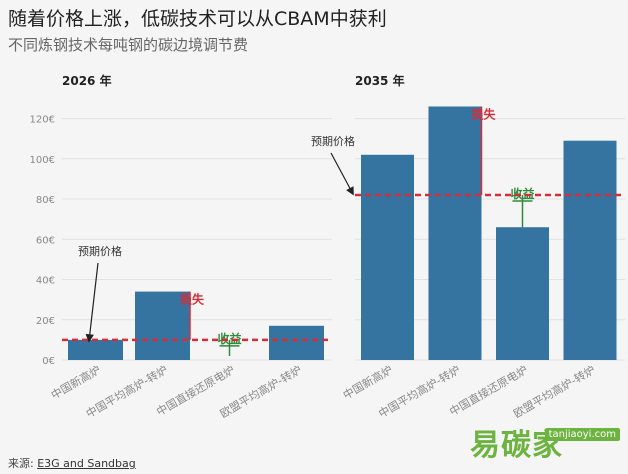  I want to click on panel-title-2035: 2035 年, so click(380, 81).